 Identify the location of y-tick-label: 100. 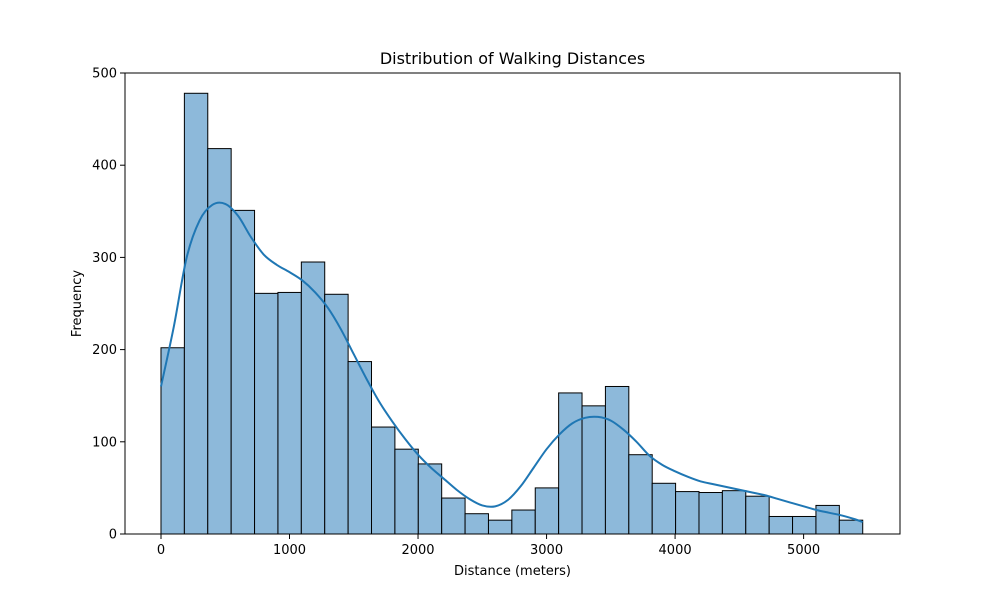
(104, 442).